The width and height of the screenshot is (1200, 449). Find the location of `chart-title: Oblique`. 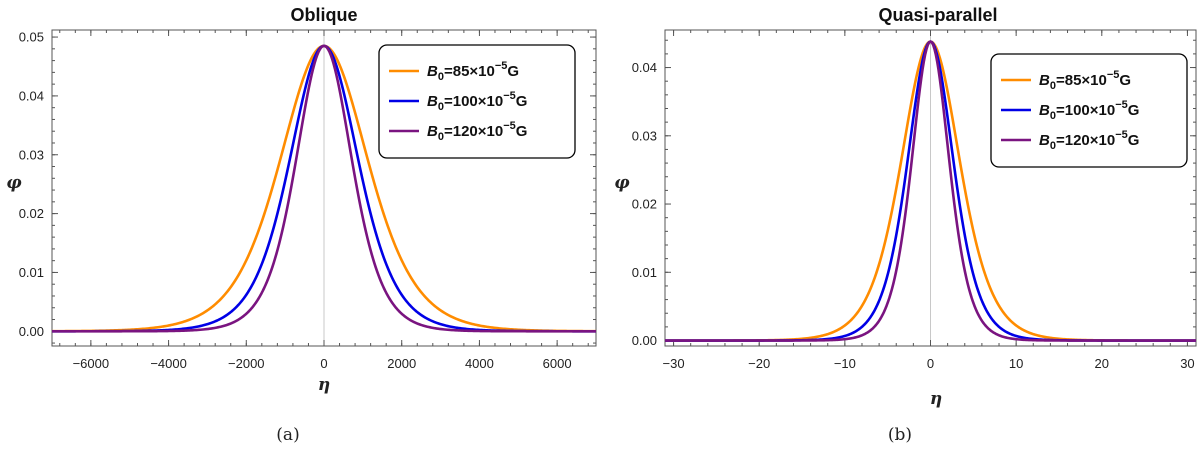

chart-title: Oblique is located at coordinates (324, 15).